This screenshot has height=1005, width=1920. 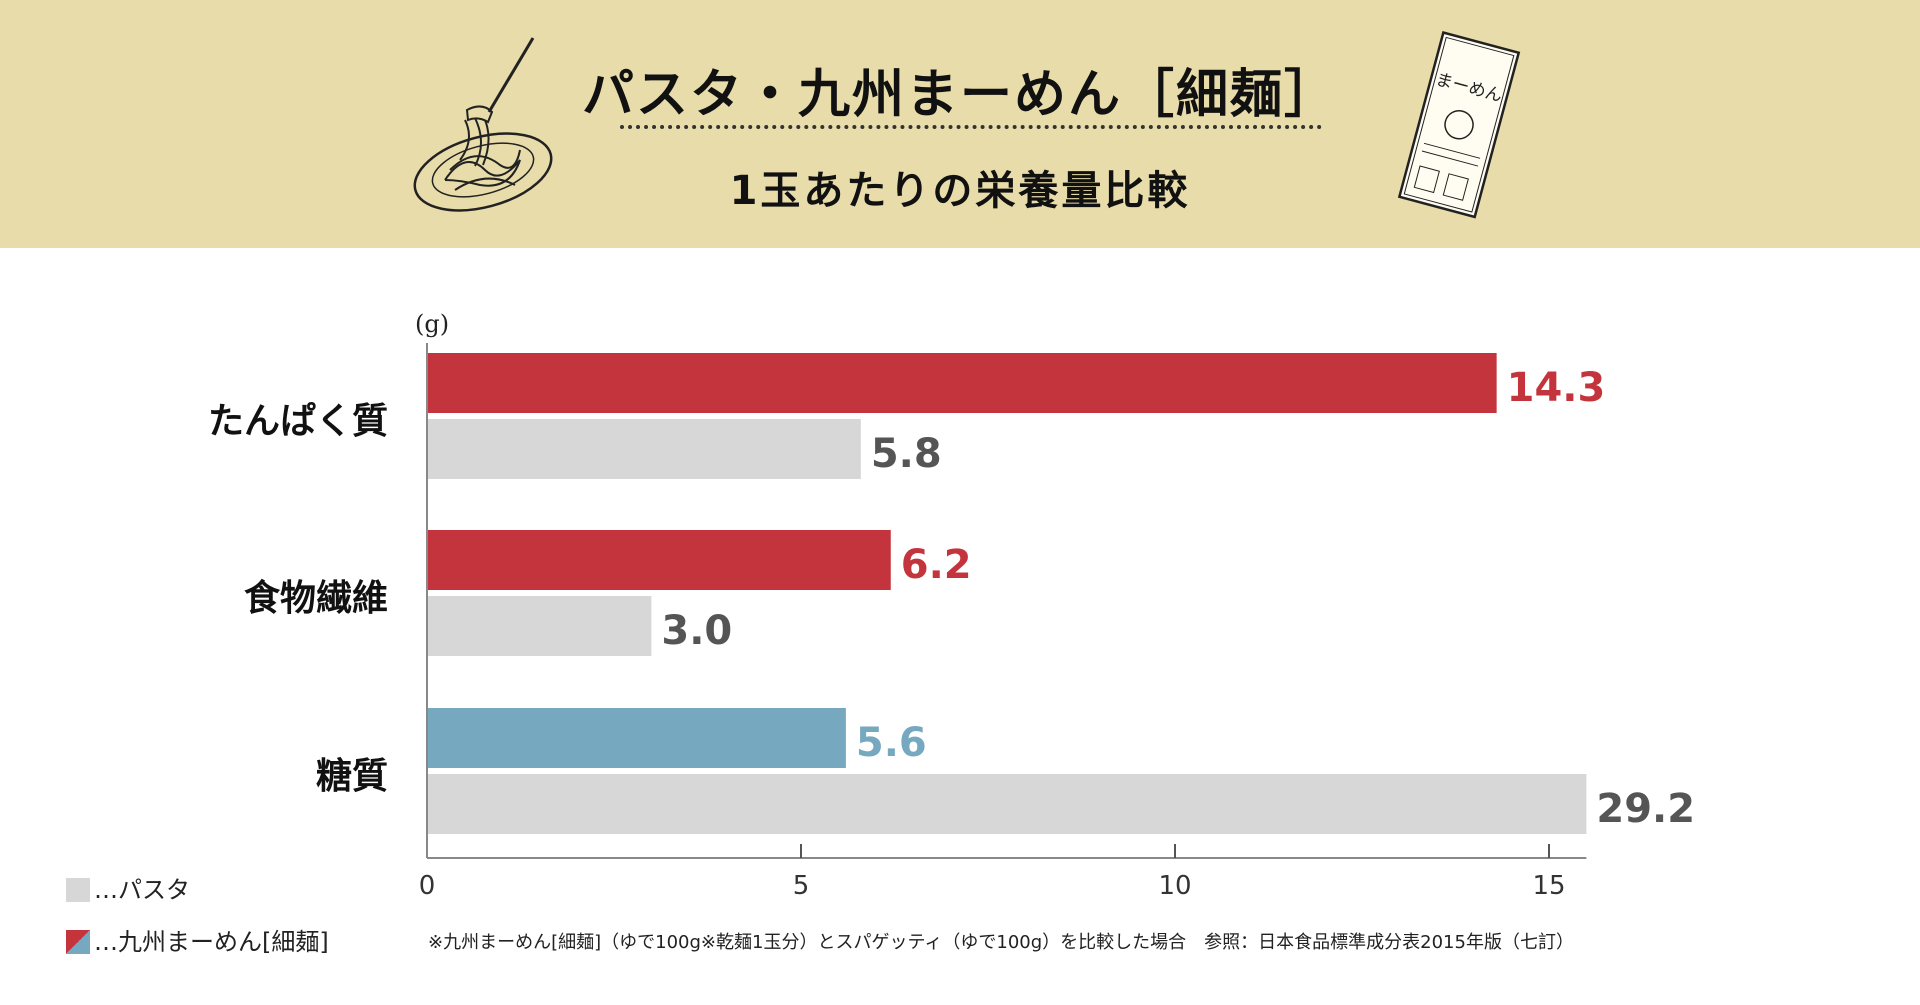 I want to click on legend-mamen: …九州まーめん[細麺], so click(x=197, y=939).